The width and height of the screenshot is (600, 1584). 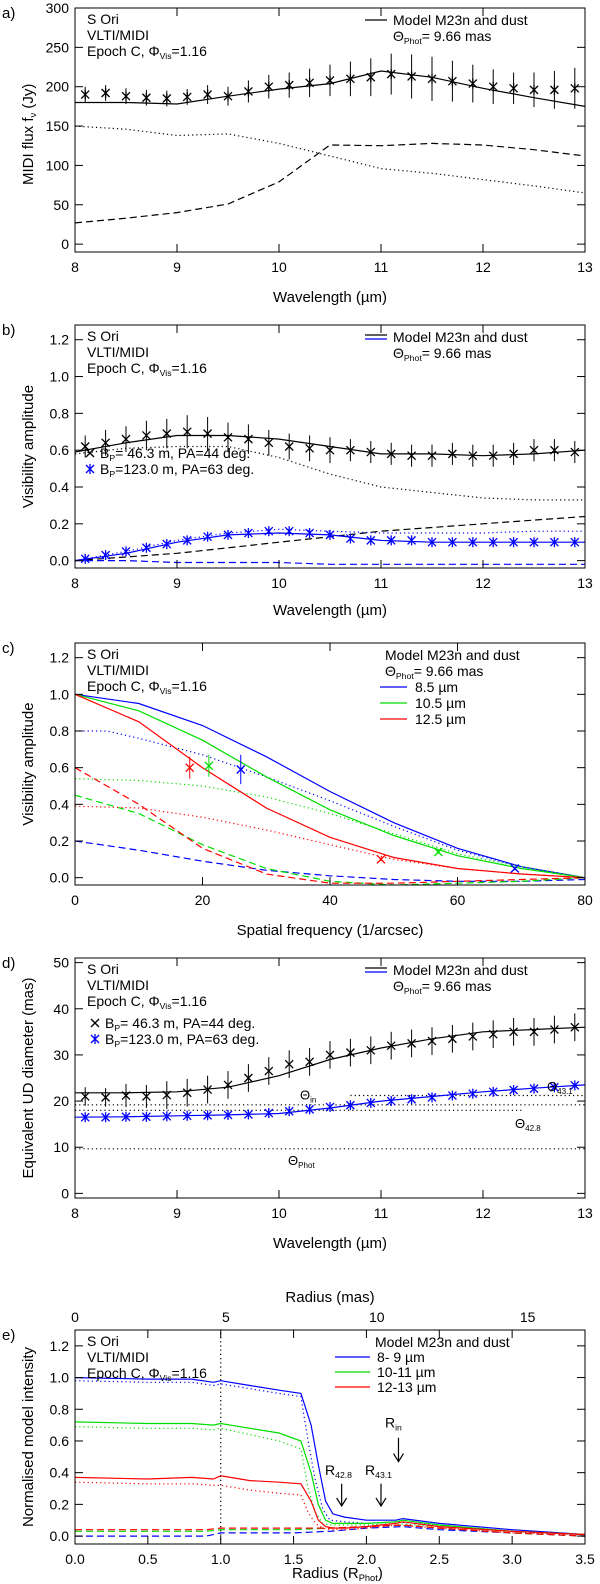 What do you see at coordinates (330, 930) in the screenshot?
I see `x-axis-label: Spatial frequency (1/arcsec)` at bounding box center [330, 930].